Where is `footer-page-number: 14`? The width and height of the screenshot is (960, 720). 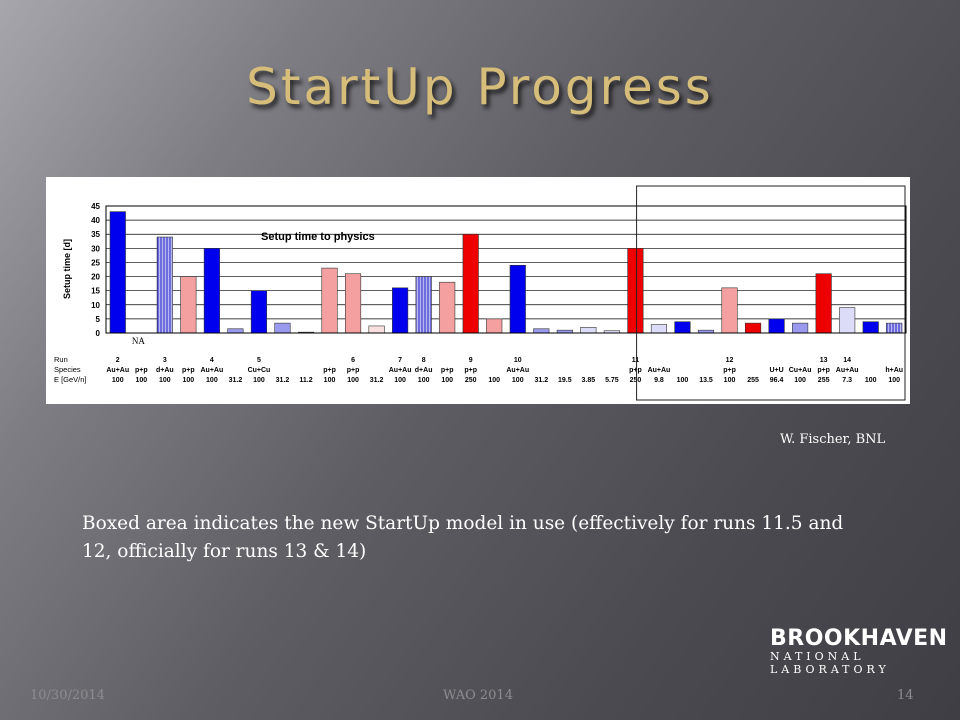 footer-page-number: 14 is located at coordinates (905, 695).